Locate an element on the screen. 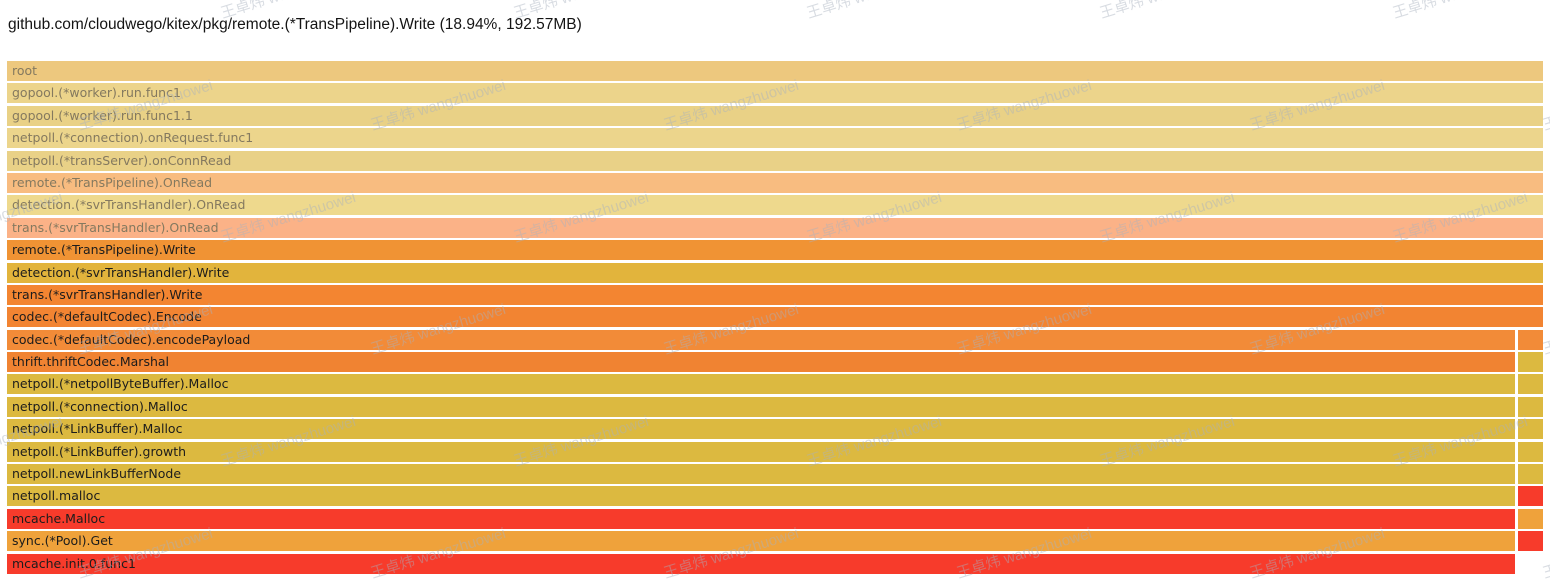  flame-frame: netpoll.(*connection).onRequest.func1 is located at coordinates (775, 138).